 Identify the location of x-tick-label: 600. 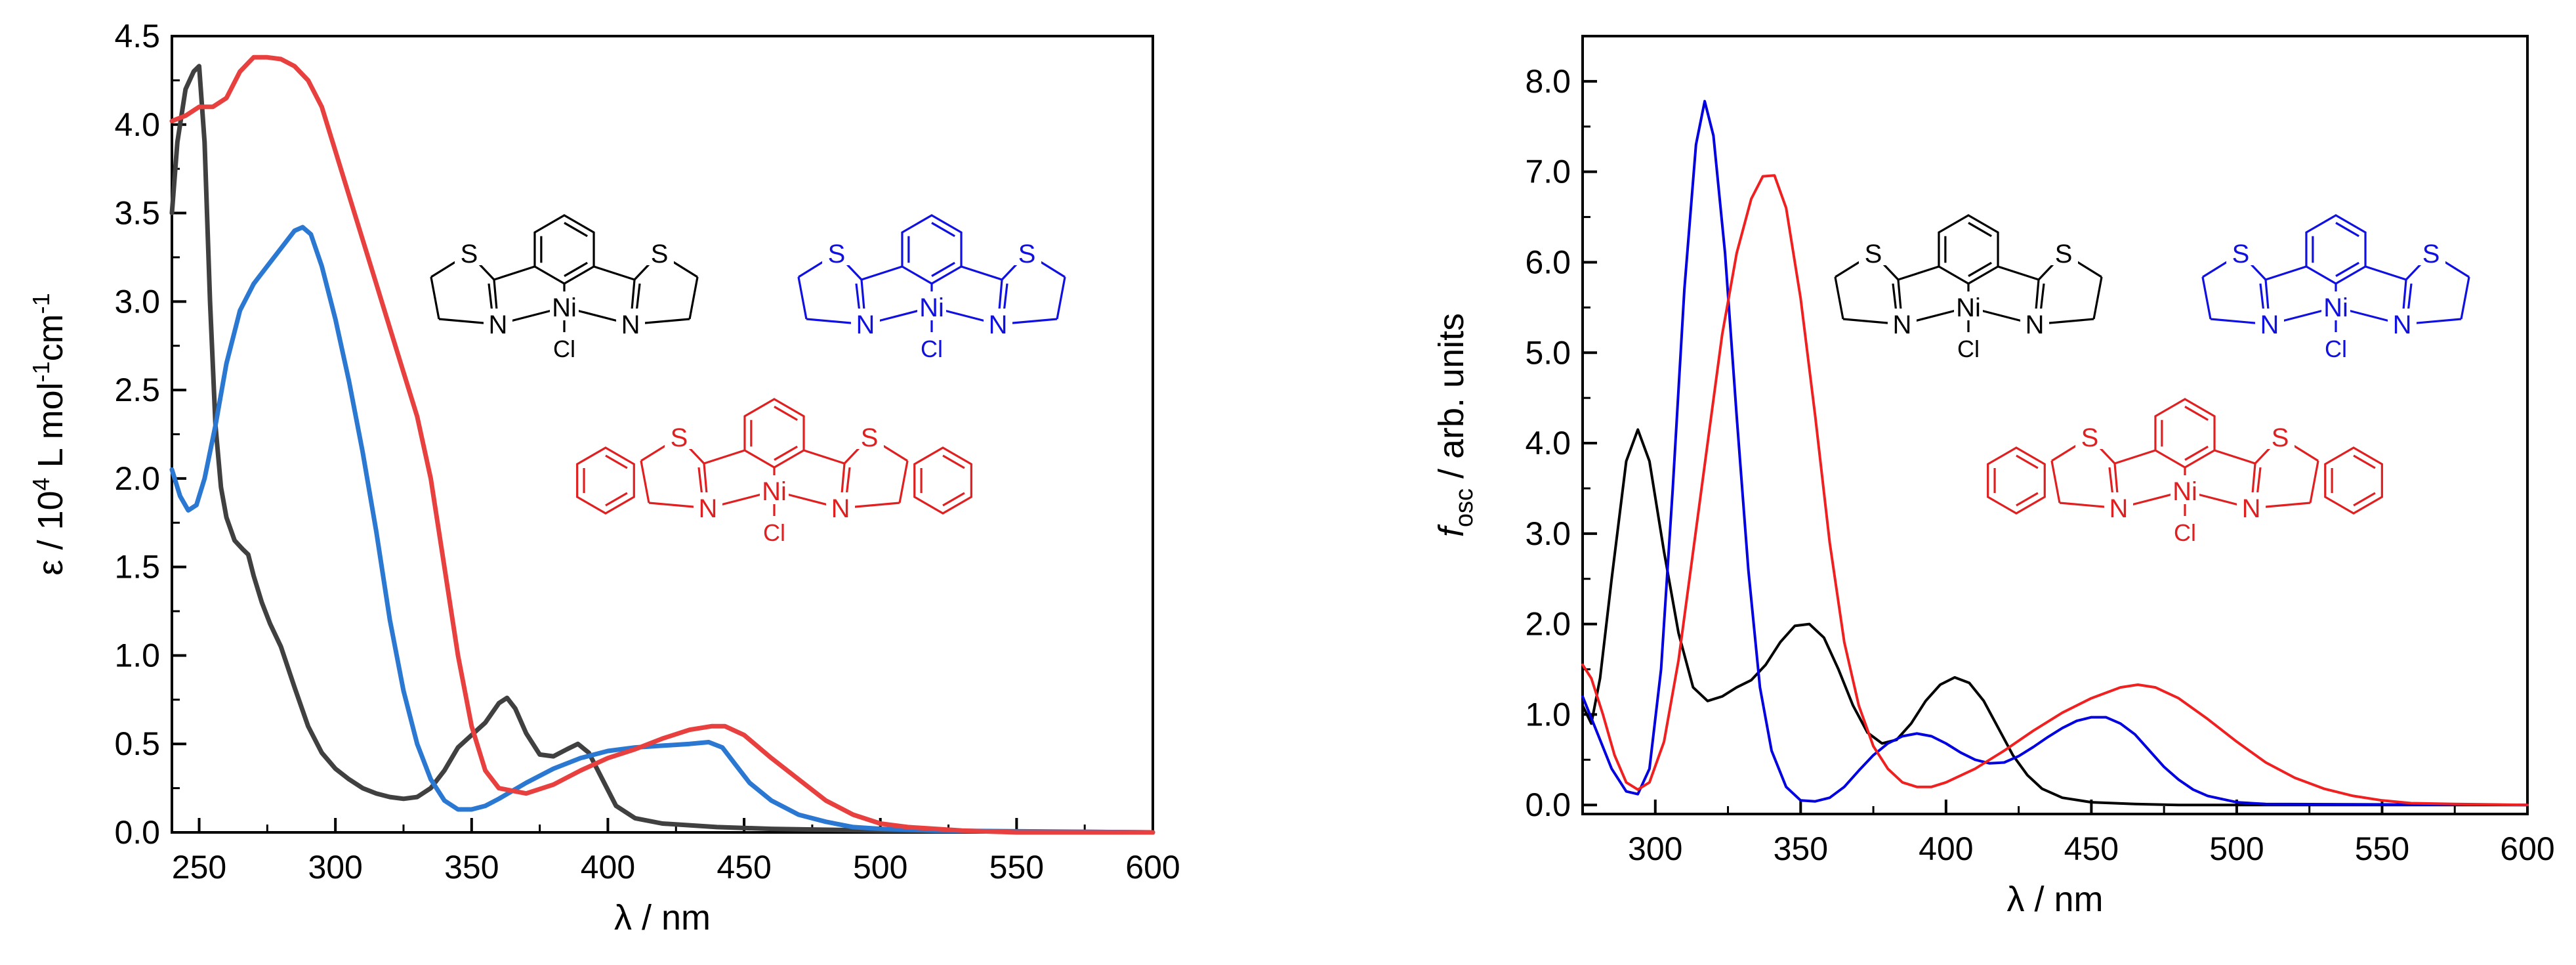
(2527, 848).